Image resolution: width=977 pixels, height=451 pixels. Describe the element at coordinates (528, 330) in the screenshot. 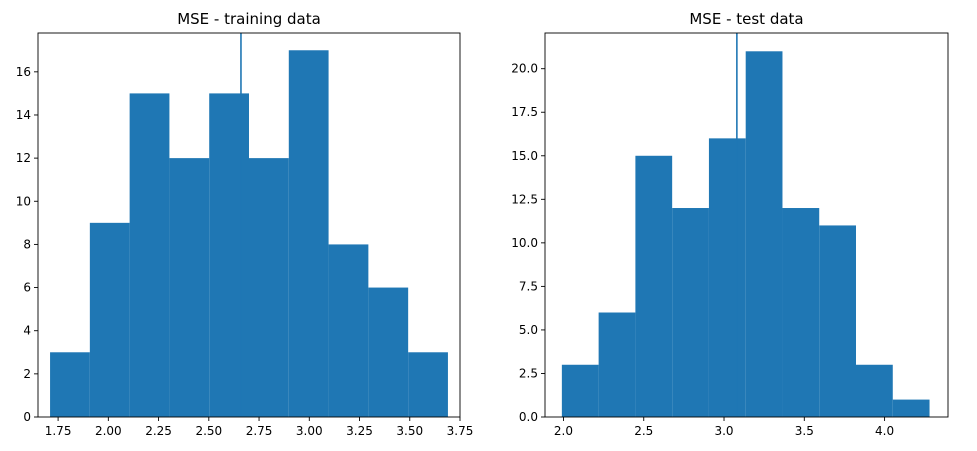

I see `y-tick-label: 5.0` at that location.